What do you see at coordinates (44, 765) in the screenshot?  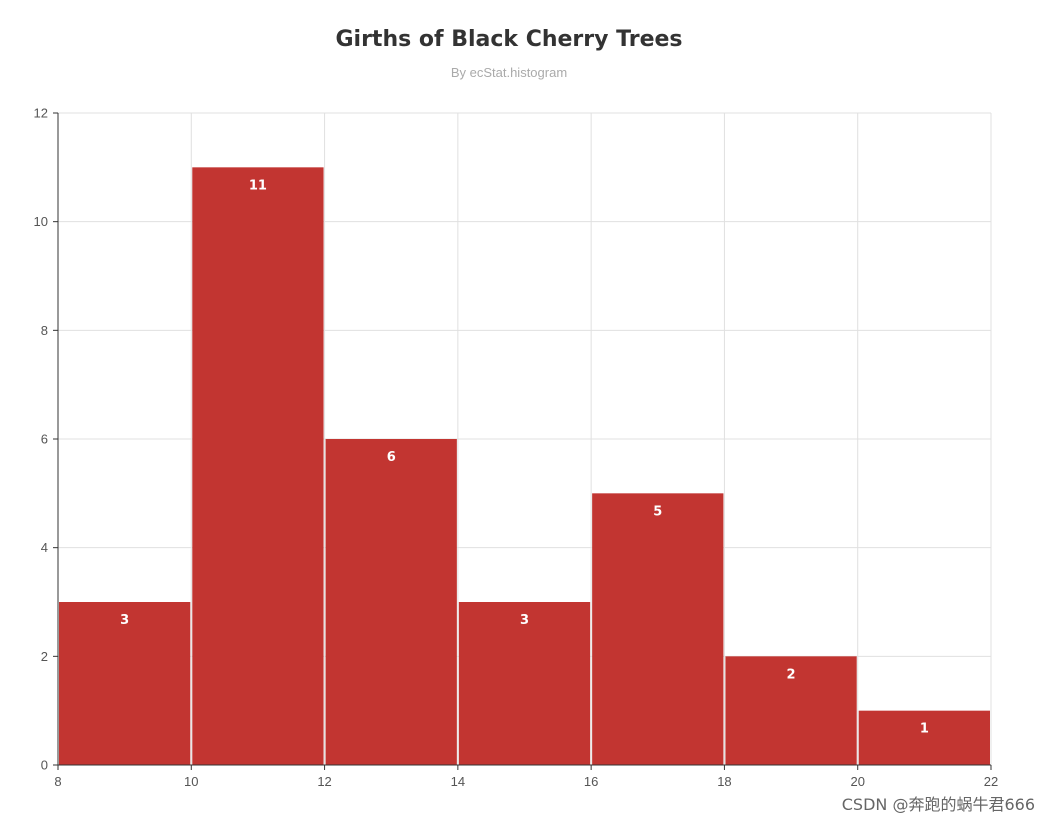 I see `y-tick-label: 0` at bounding box center [44, 765].